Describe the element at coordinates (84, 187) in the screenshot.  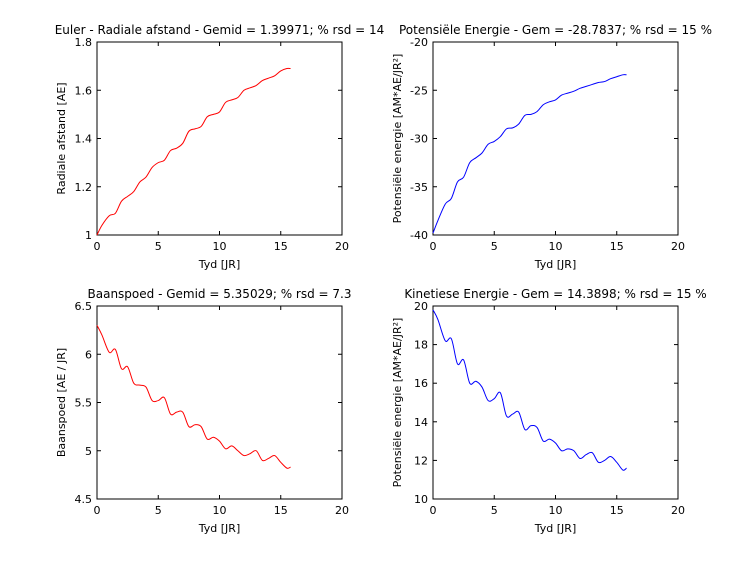
I see `y-tick-label: 1.2` at that location.